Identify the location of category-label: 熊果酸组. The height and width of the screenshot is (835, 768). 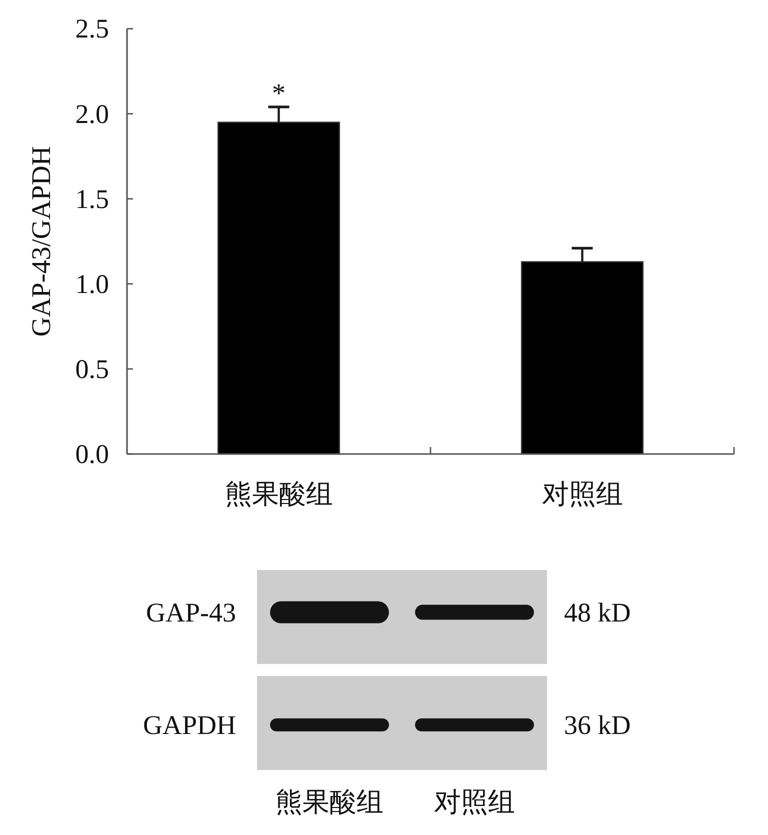
(330, 802).